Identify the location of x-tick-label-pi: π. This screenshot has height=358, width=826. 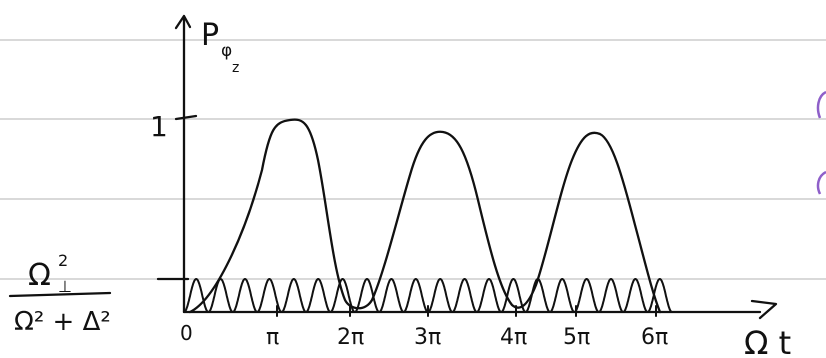
(272, 337).